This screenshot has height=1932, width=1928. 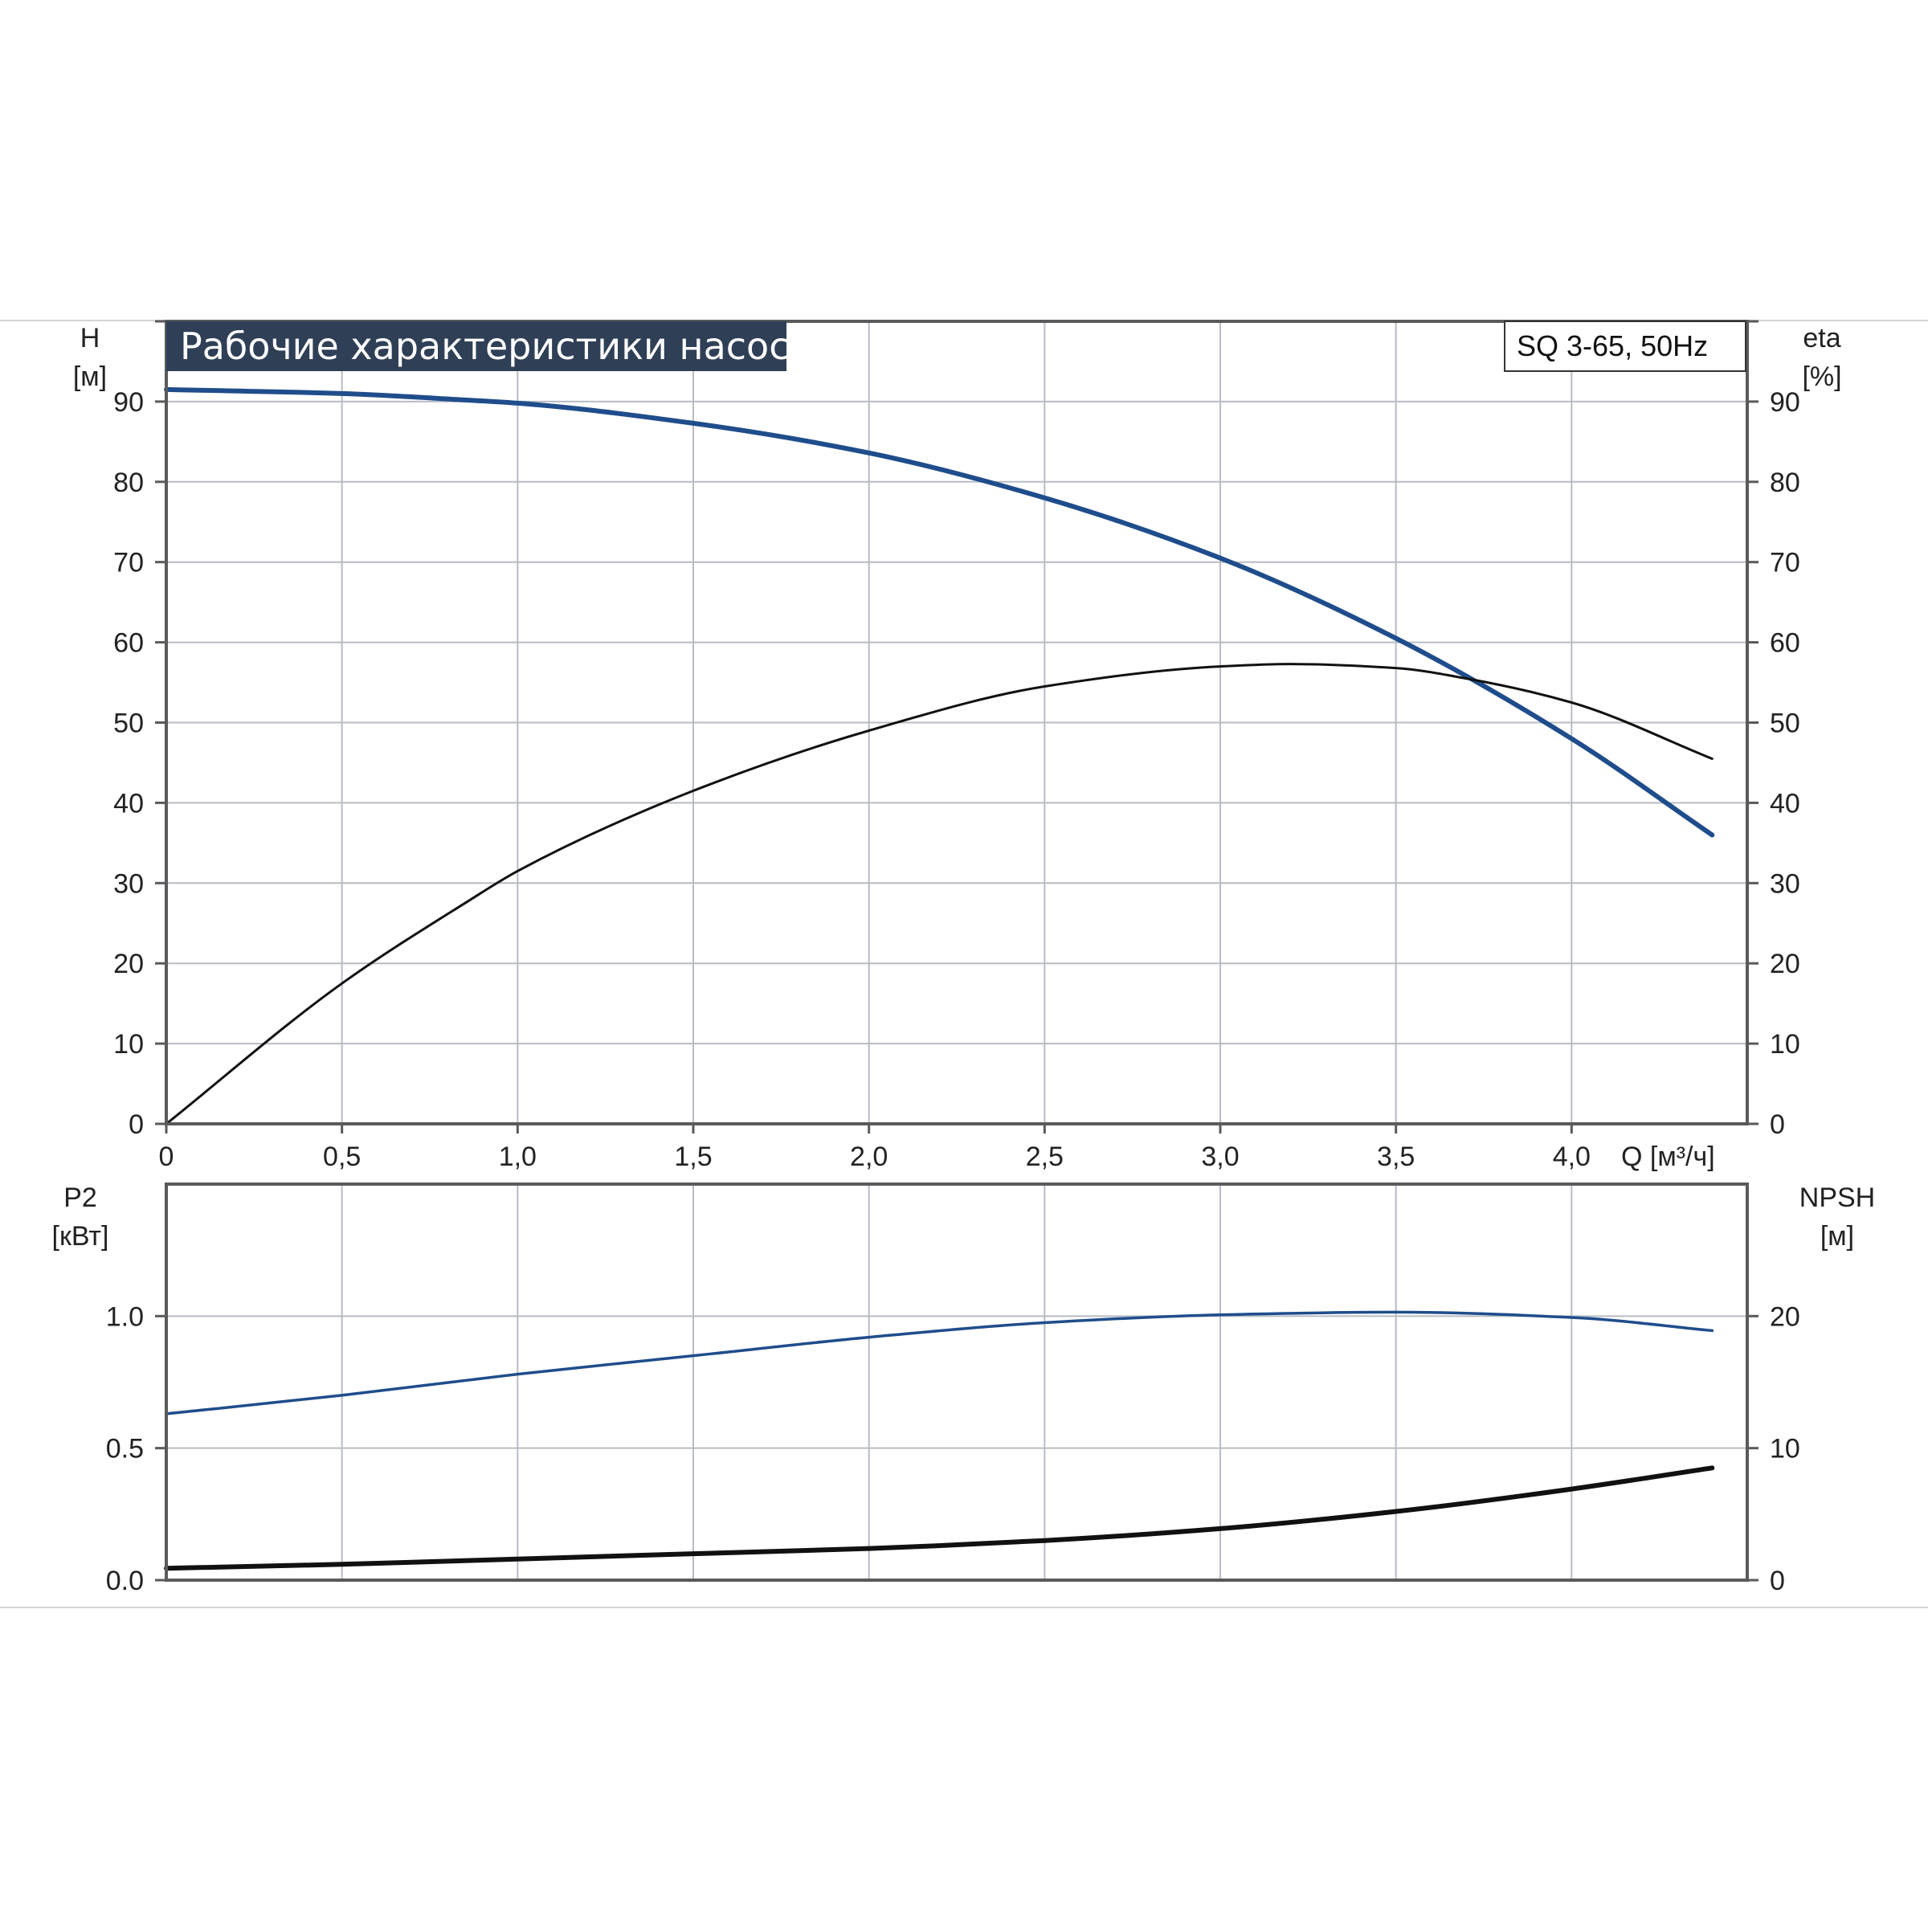 What do you see at coordinates (128, 724) in the screenshot?
I see `upper-left-tick-label: 50` at bounding box center [128, 724].